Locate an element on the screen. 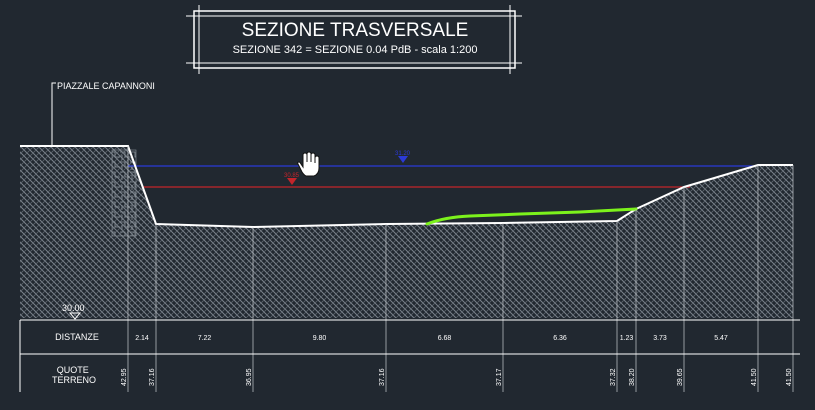  distance-value: 6.68 is located at coordinates (445, 338).